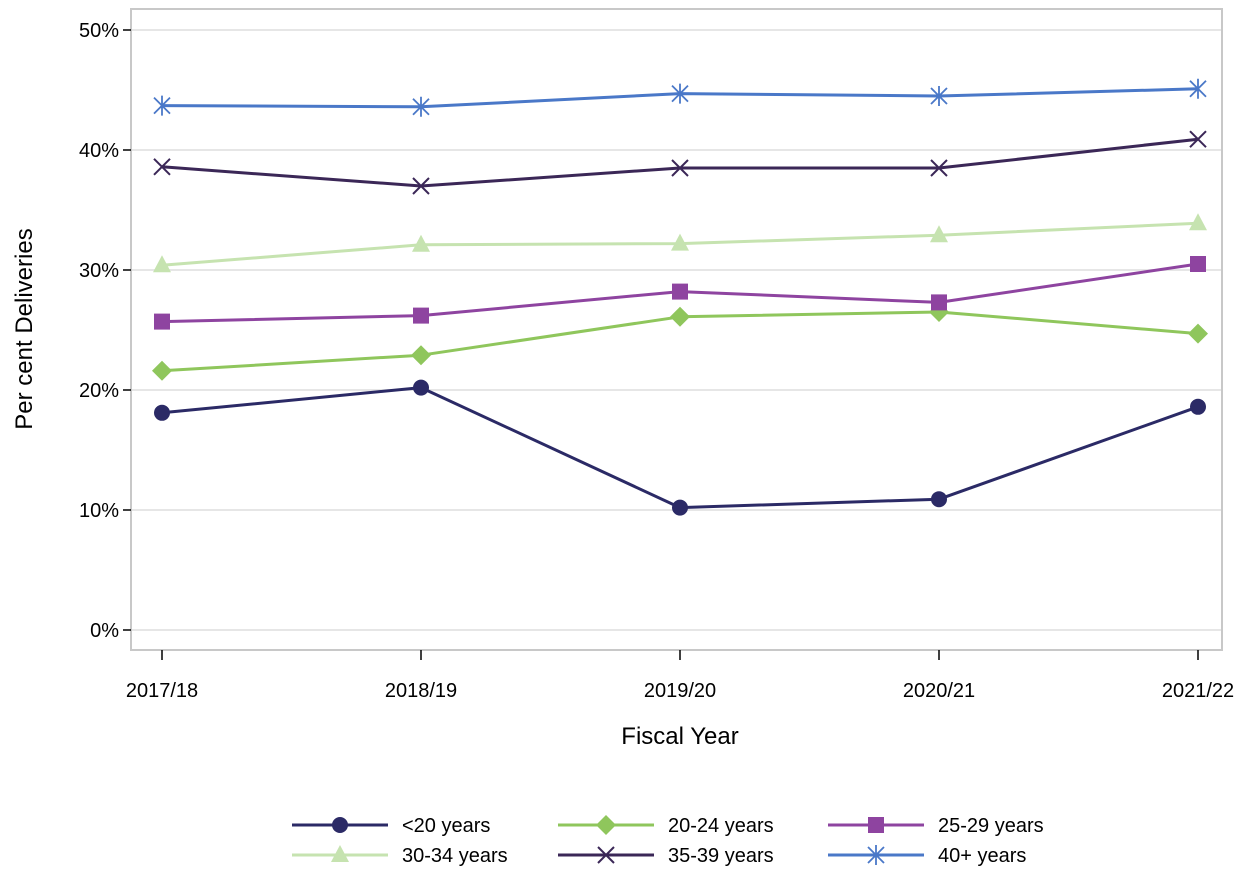  Describe the element at coordinates (99, 391) in the screenshot. I see `y-tick-label: 20%` at that location.